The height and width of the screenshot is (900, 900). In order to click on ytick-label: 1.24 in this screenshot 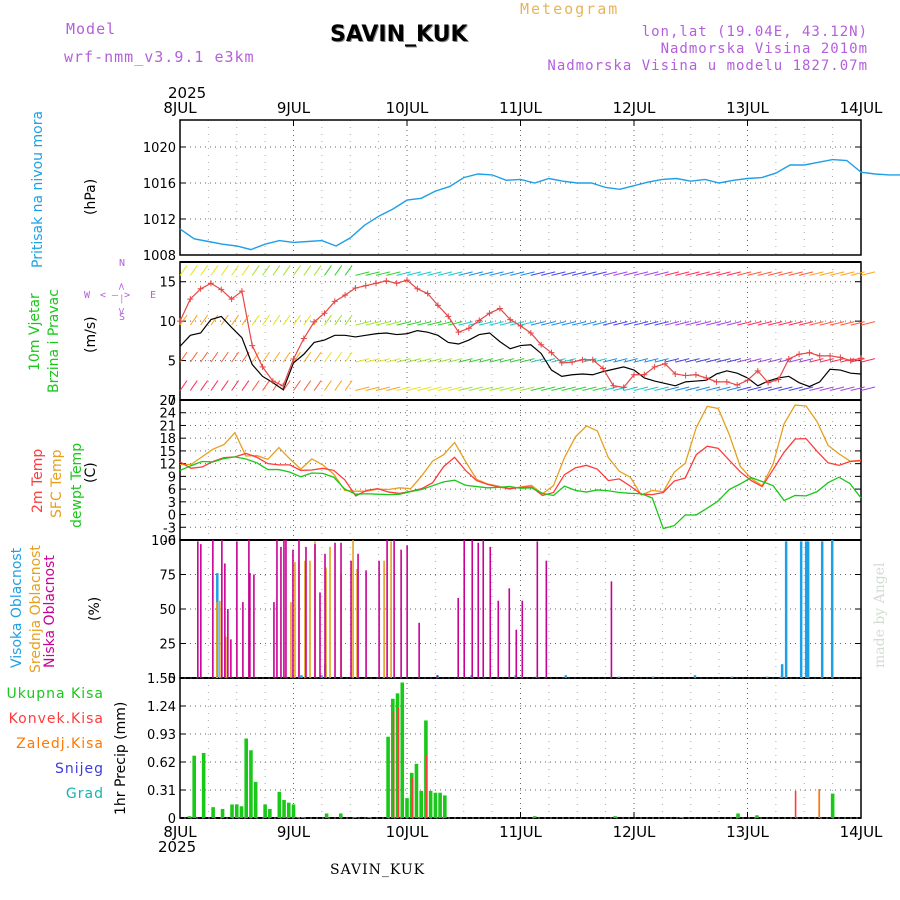, I will do `click(161, 707)`.